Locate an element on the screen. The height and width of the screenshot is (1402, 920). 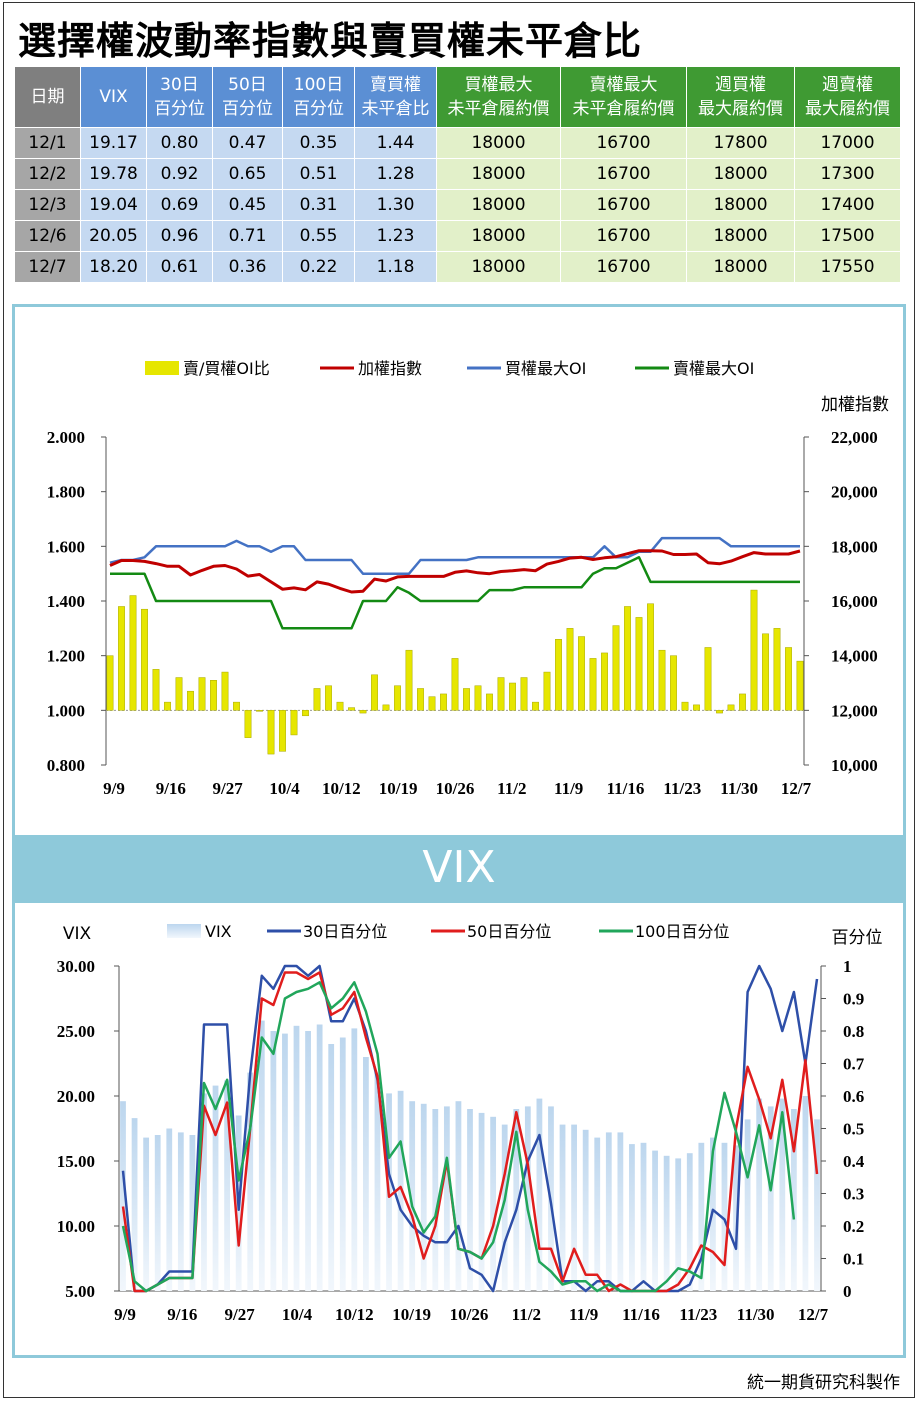
table-cell: 0.36 is located at coordinates (247, 267).